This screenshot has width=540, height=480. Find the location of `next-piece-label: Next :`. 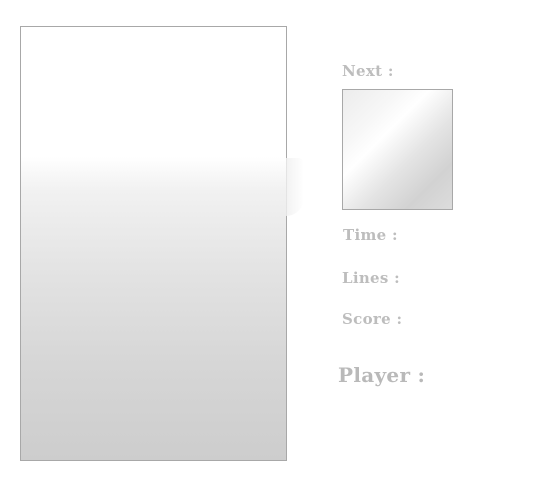

next-piece-label: Next : is located at coordinates (368, 71).